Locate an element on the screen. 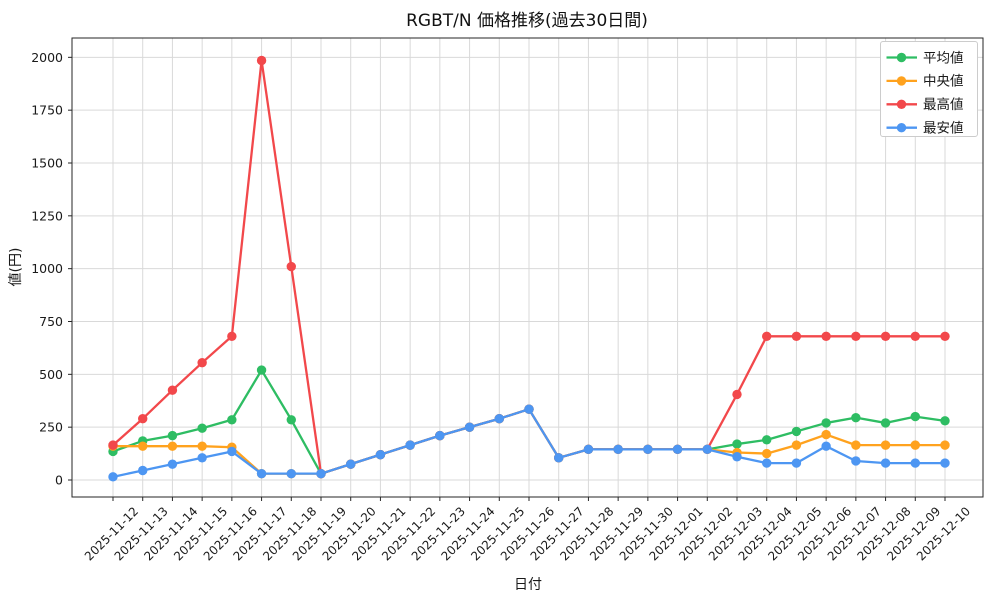 The height and width of the screenshot is (604, 1000). y-tick-label: 1750 is located at coordinates (47, 110).